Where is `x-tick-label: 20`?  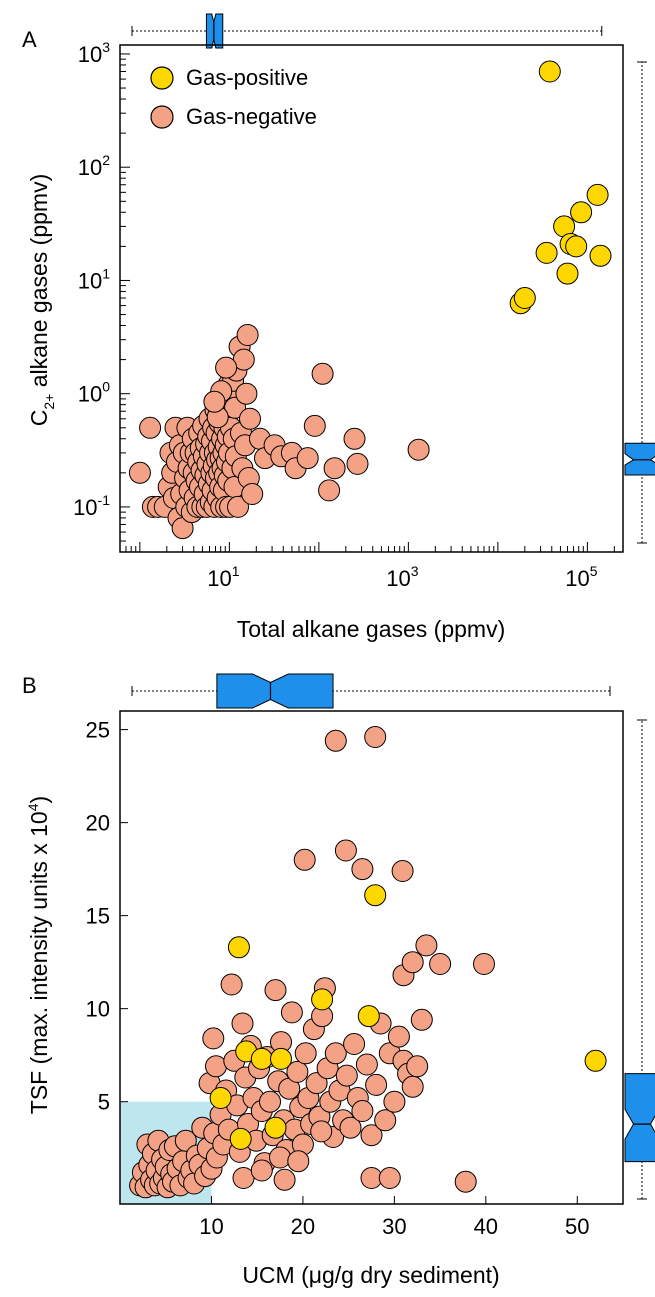 x-tick-label: 20 is located at coordinates (303, 1226).